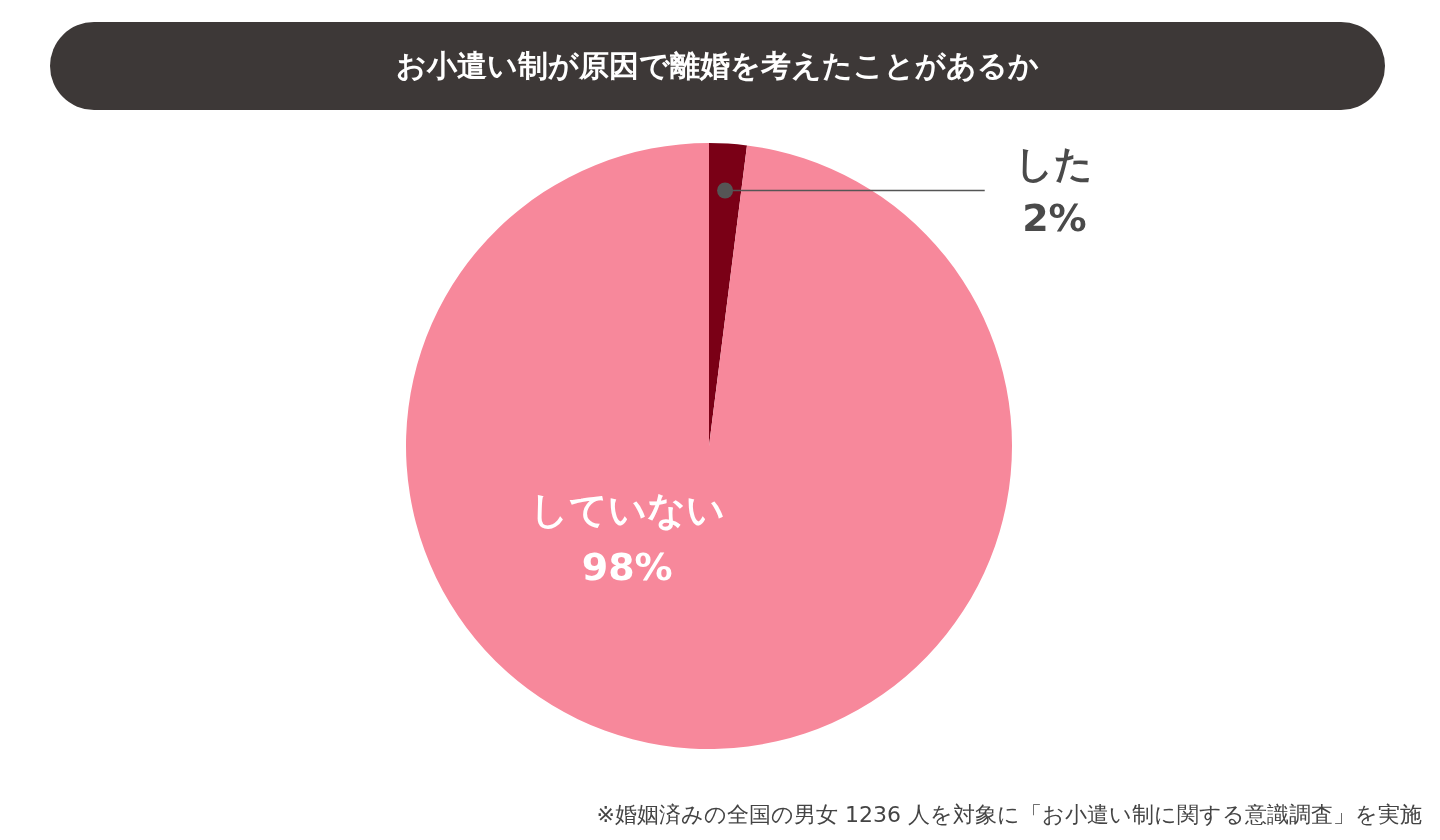  I want to click on slice-label: した, so click(1054, 164).